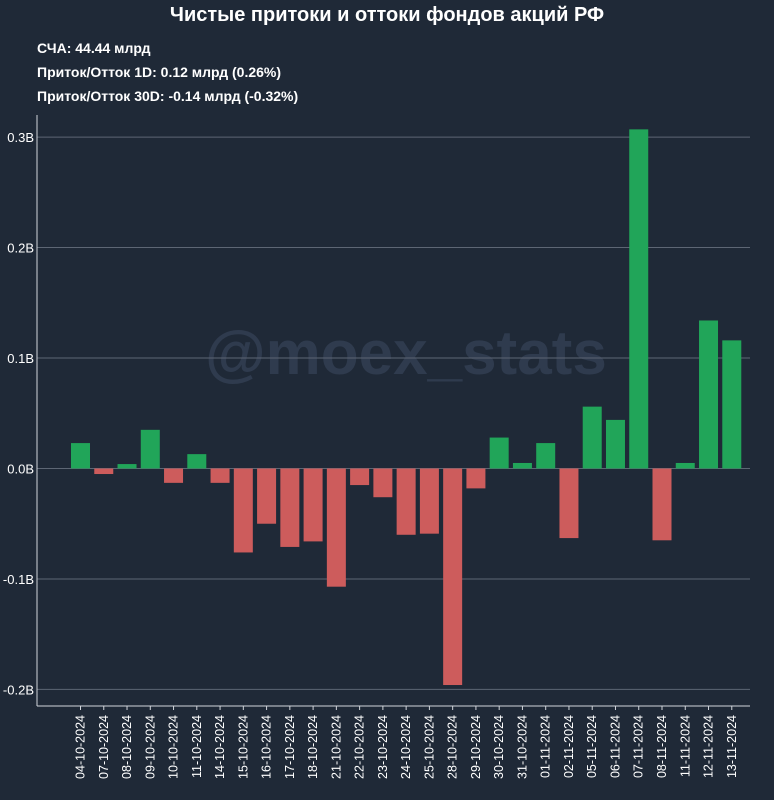 Image resolution: width=774 pixels, height=800 pixels. What do you see at coordinates (476, 747) in the screenshot?
I see `x-tick-label: 29-10-2024` at bounding box center [476, 747].